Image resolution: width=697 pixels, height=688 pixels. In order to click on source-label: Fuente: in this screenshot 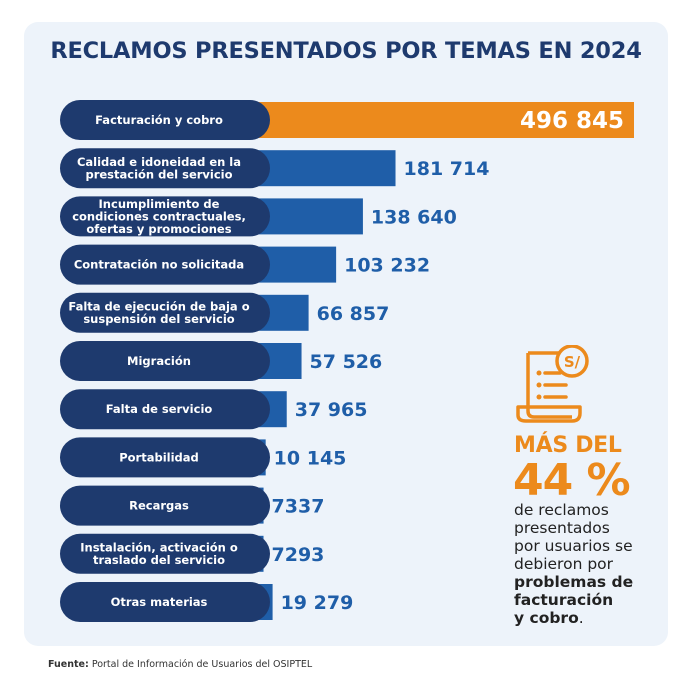, I will do `click(68, 664)`.